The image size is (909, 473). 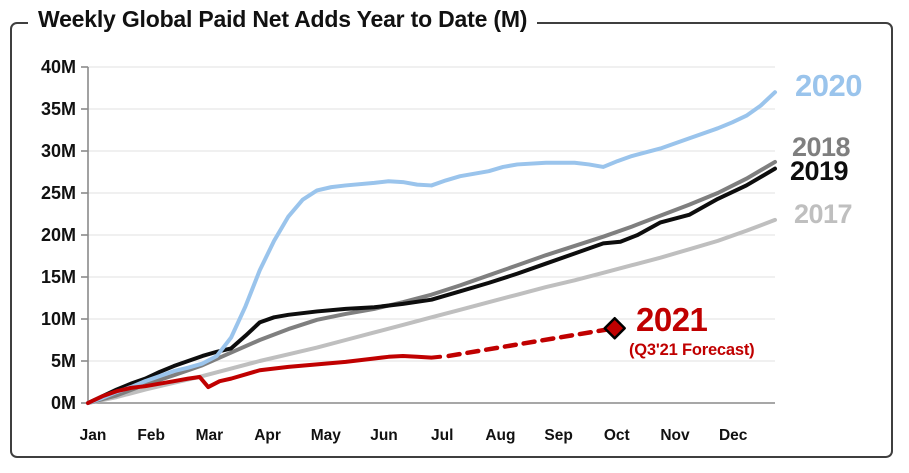 I want to click on series-label-2017: 2017, so click(x=823, y=214).